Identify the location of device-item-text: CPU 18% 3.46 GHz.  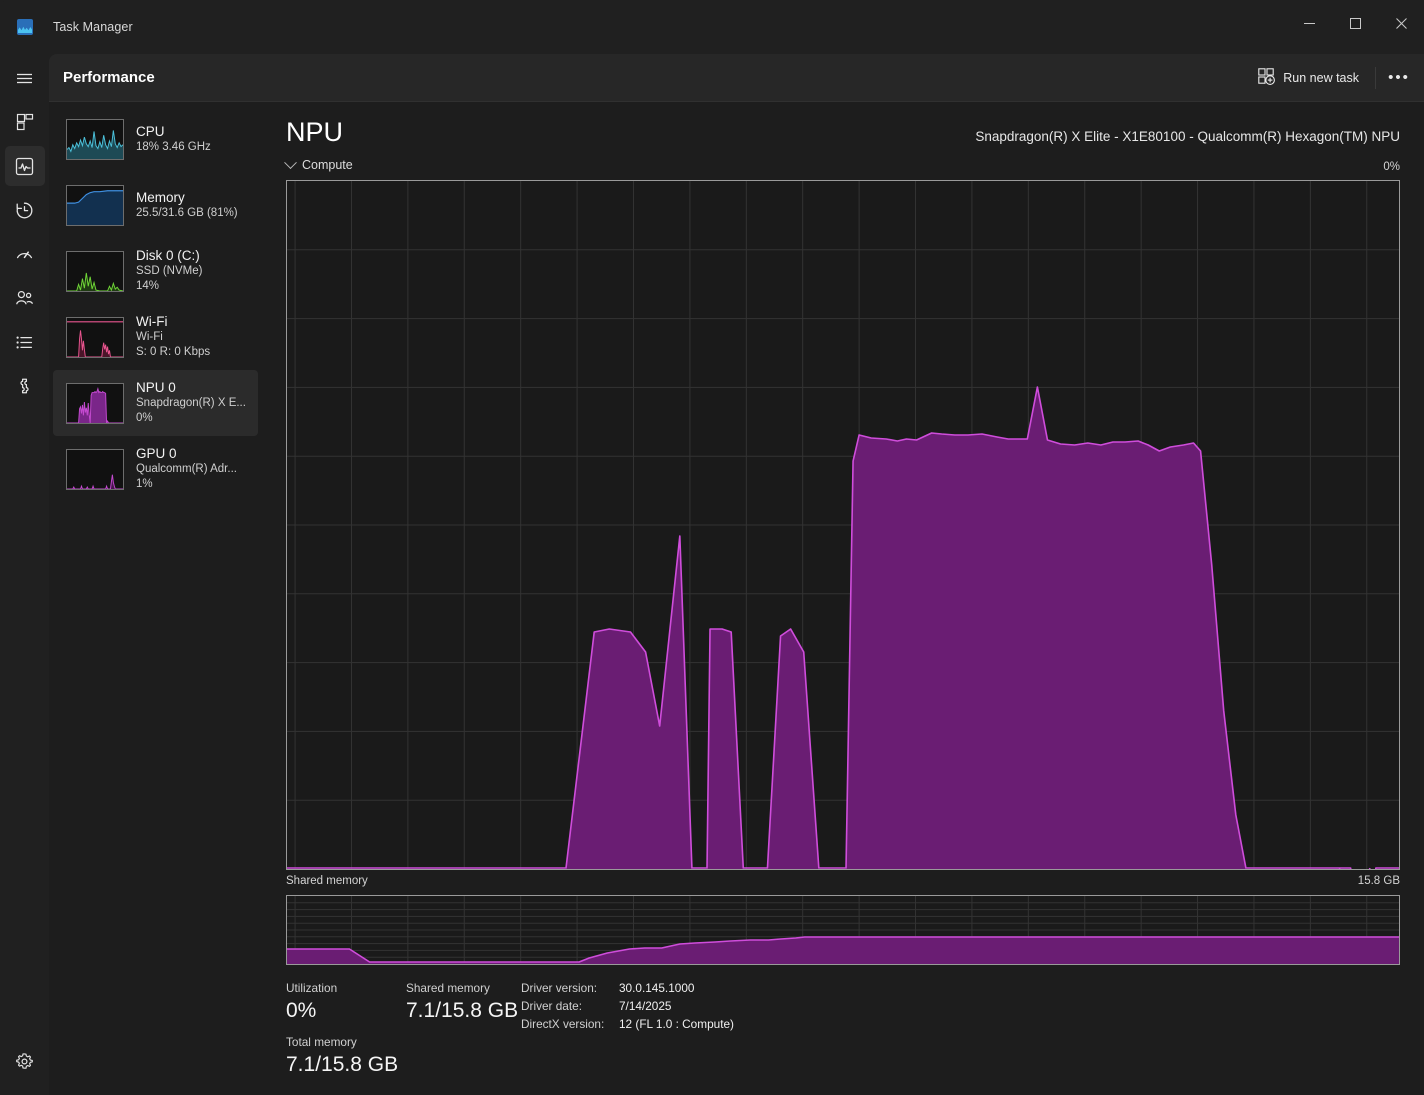
(173, 139).